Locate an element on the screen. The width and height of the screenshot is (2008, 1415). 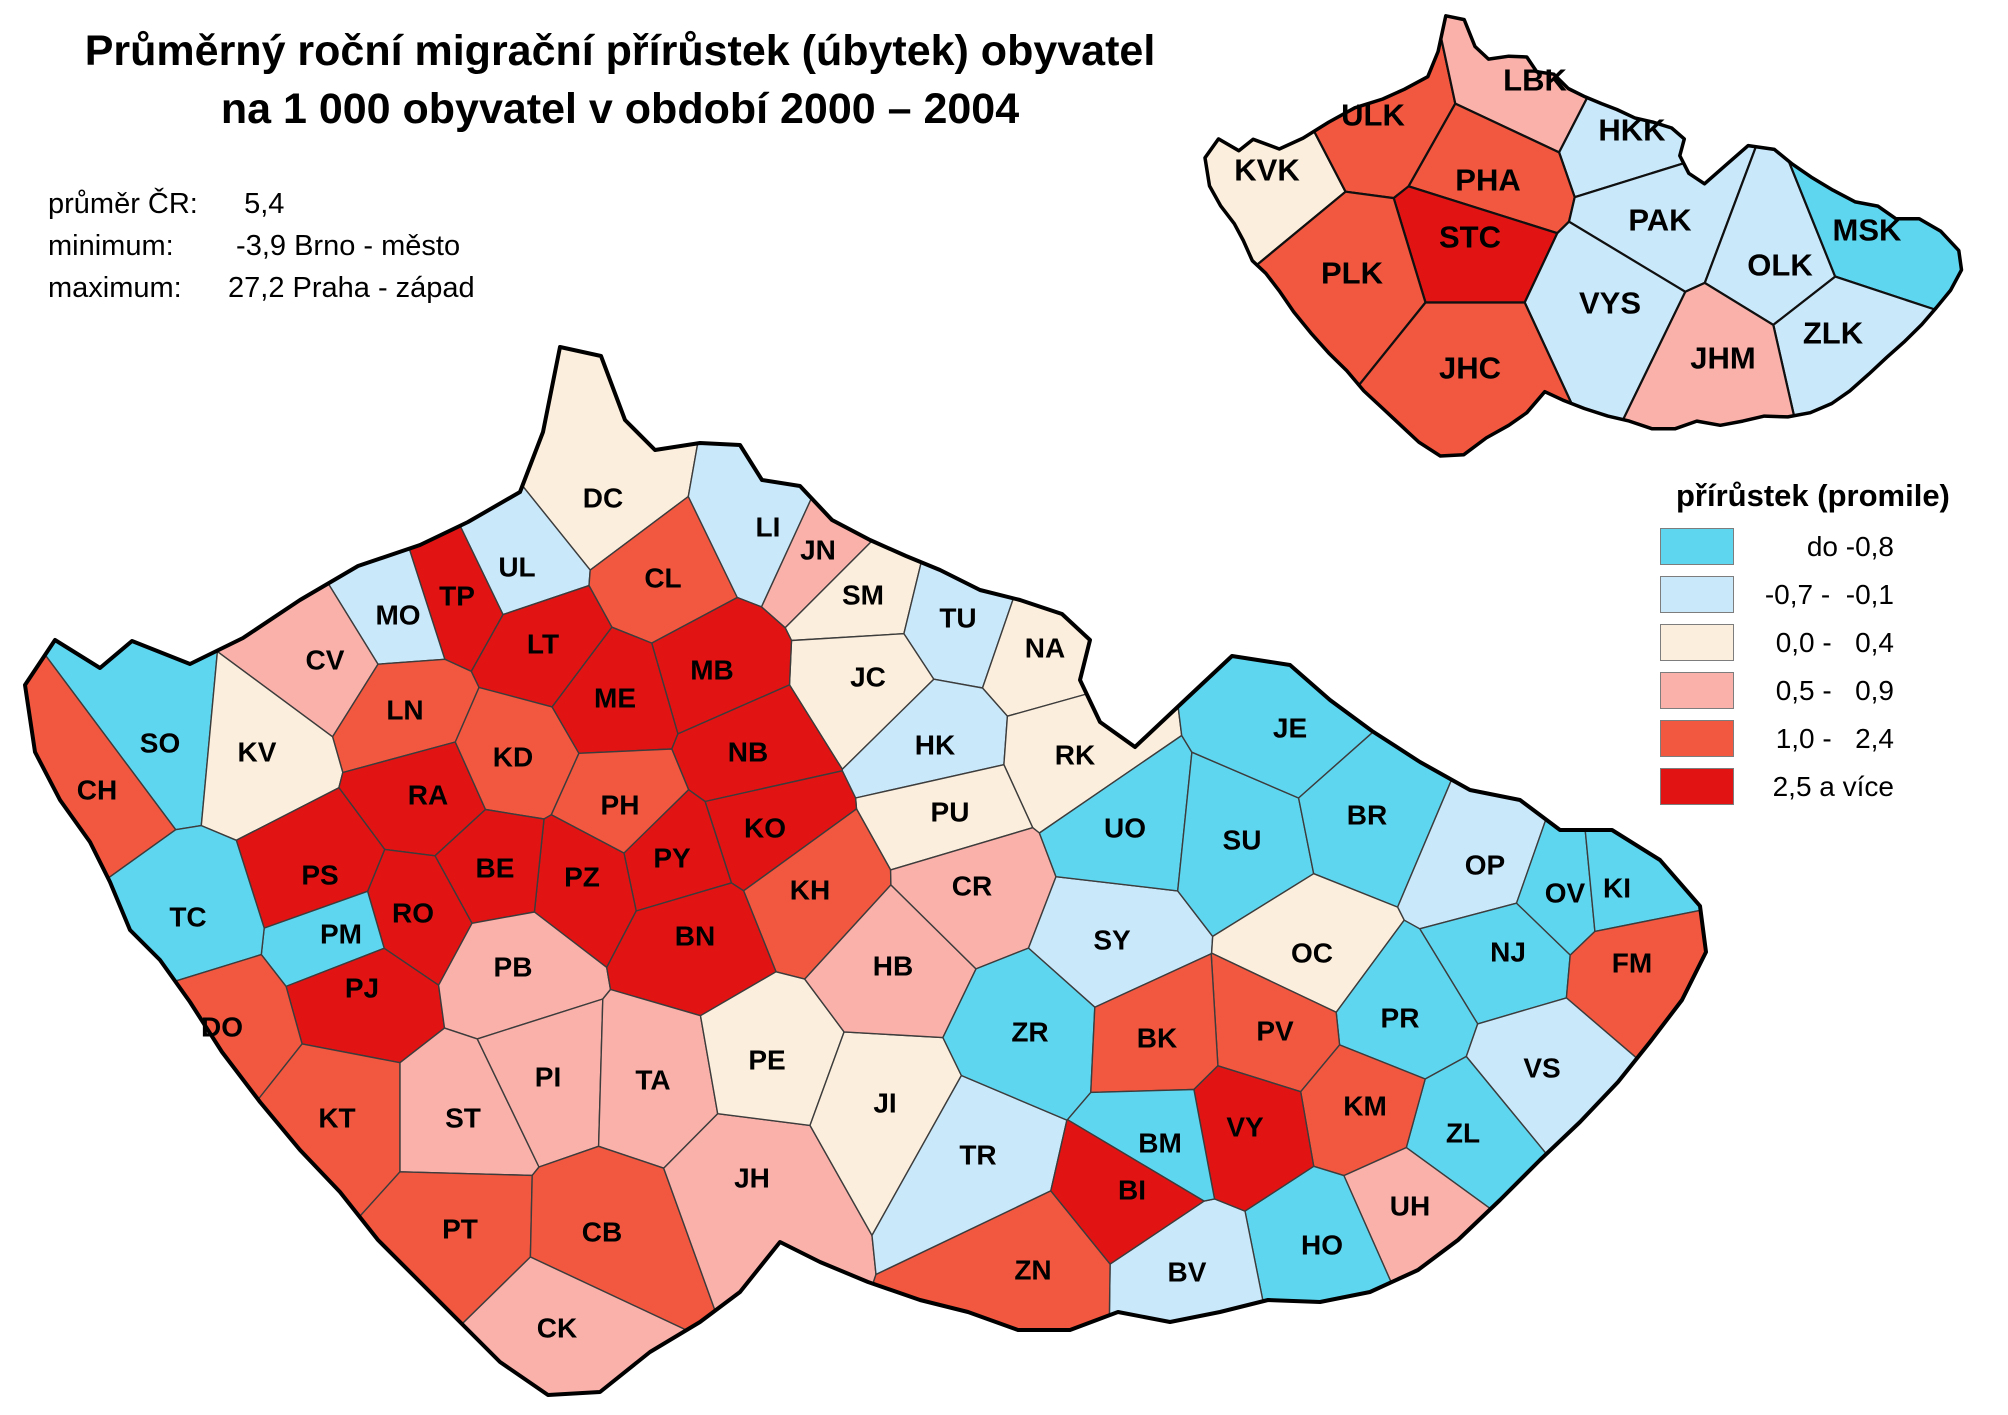
stat-row: minimum: -3,9 Brno - město is located at coordinates (261, 246).